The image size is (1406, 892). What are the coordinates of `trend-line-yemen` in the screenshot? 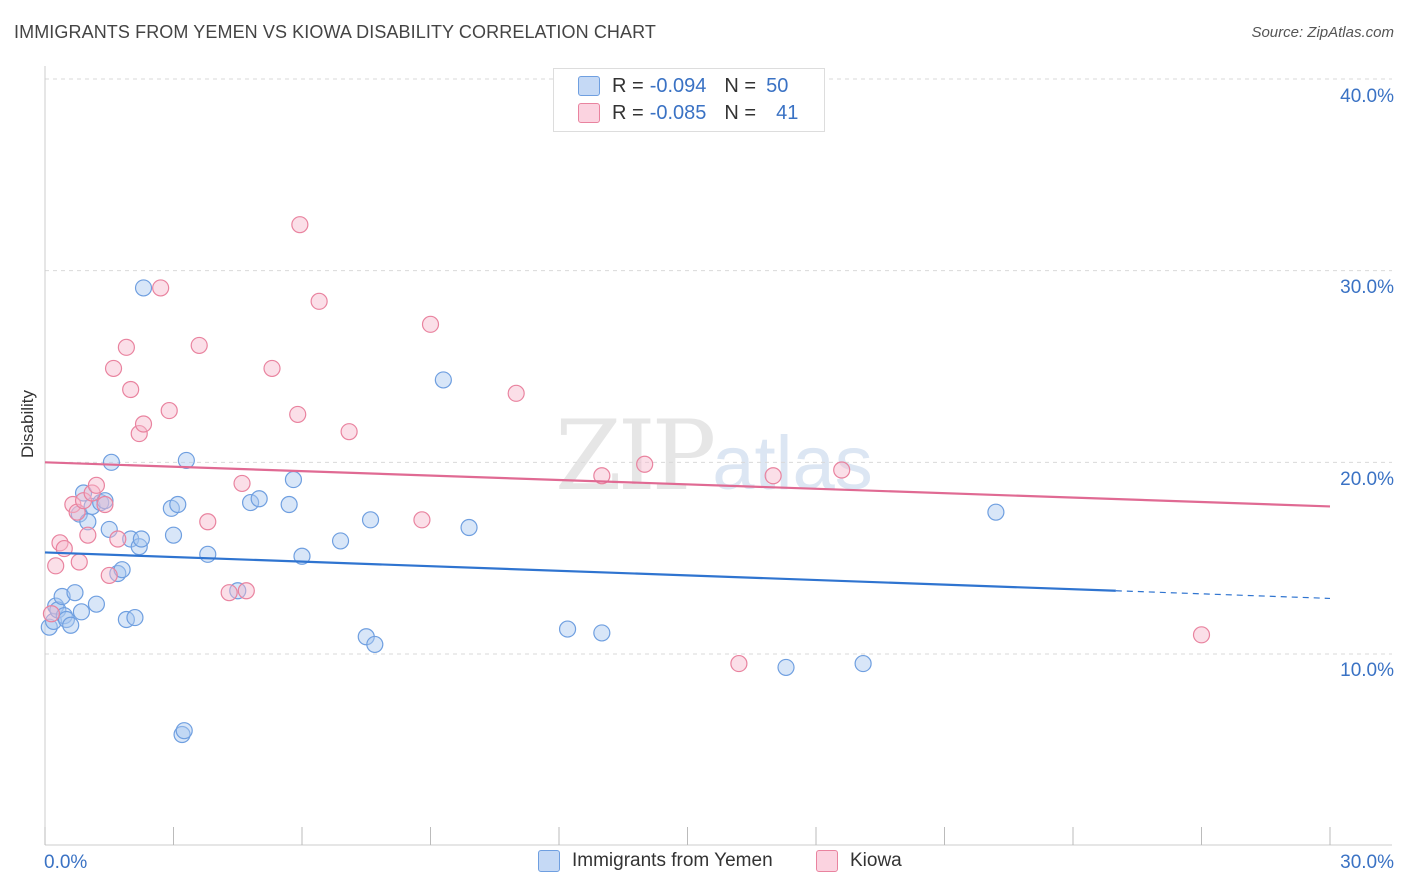 It's located at (580, 571).